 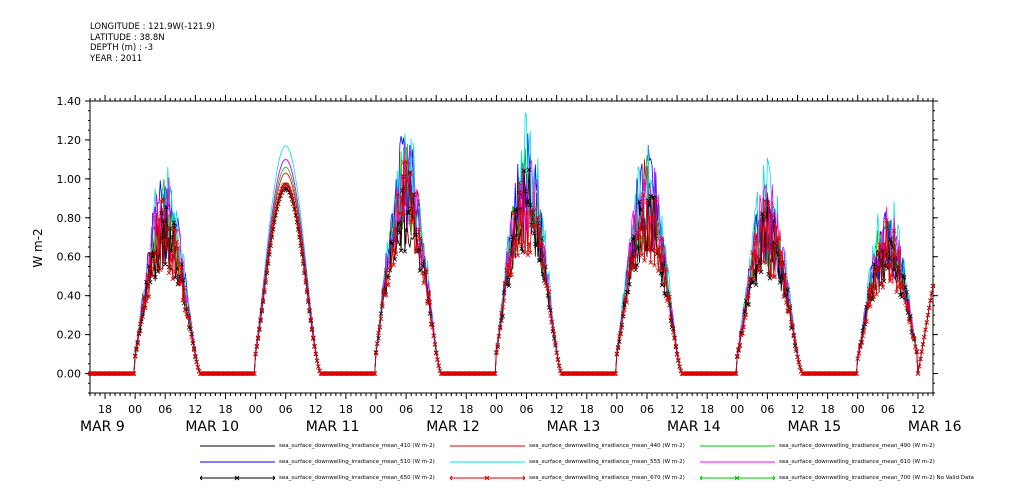 I want to click on x-day-label: MAR 11, so click(x=333, y=427).